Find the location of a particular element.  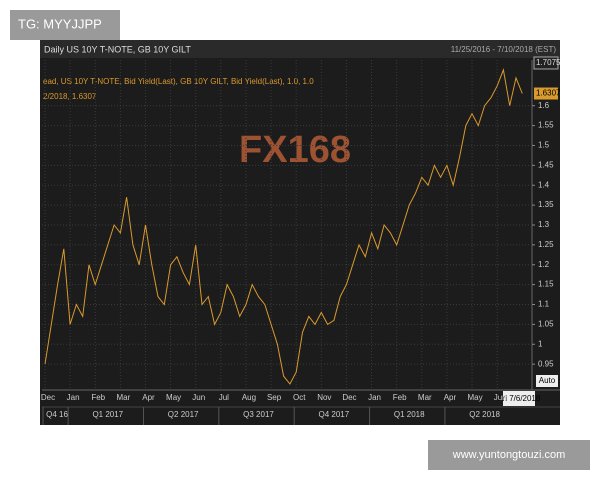

auto-box is located at coordinates (547, 381).